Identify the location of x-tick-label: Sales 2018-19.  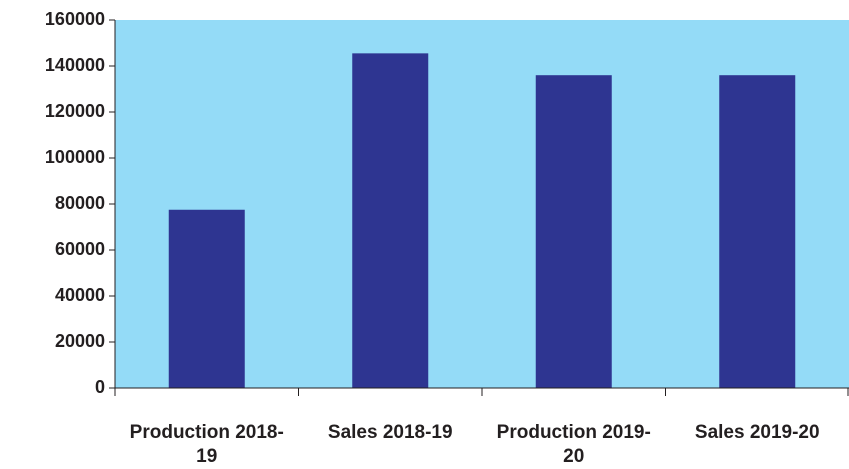
(390, 432).